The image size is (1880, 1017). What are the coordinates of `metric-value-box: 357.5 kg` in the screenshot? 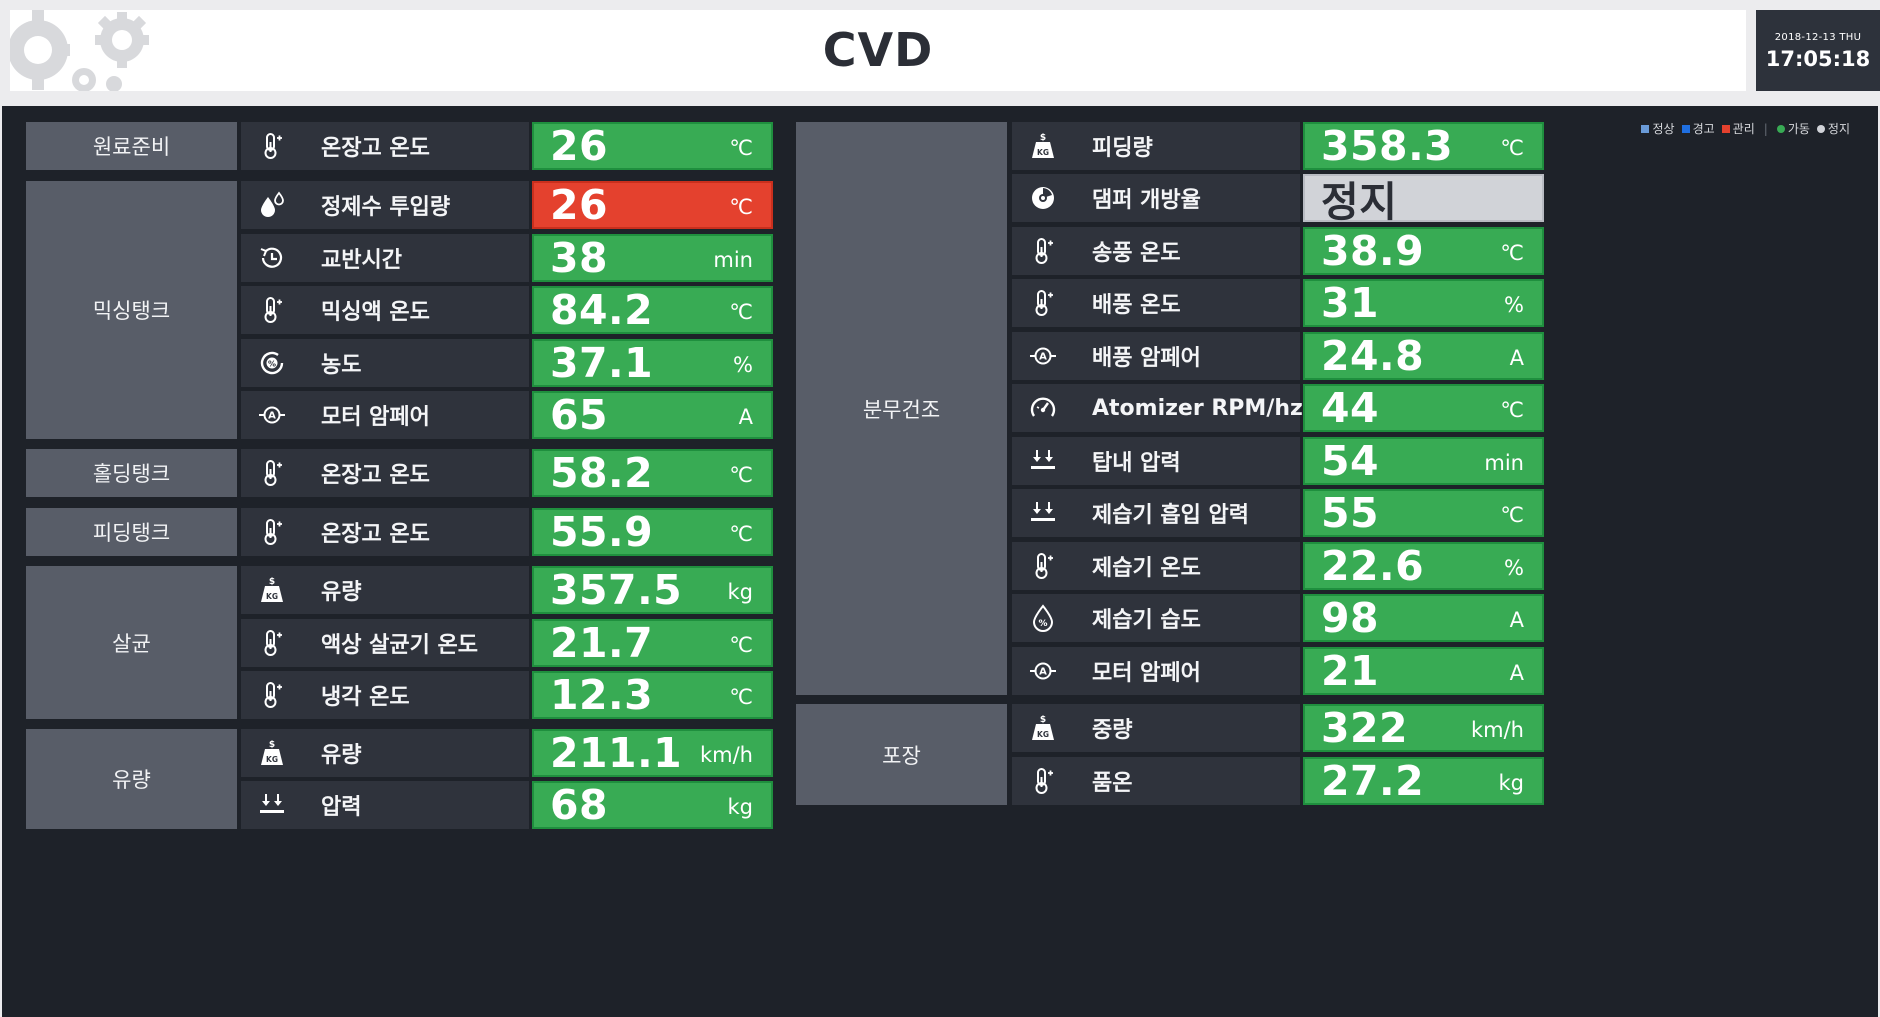 It's located at (652, 590).